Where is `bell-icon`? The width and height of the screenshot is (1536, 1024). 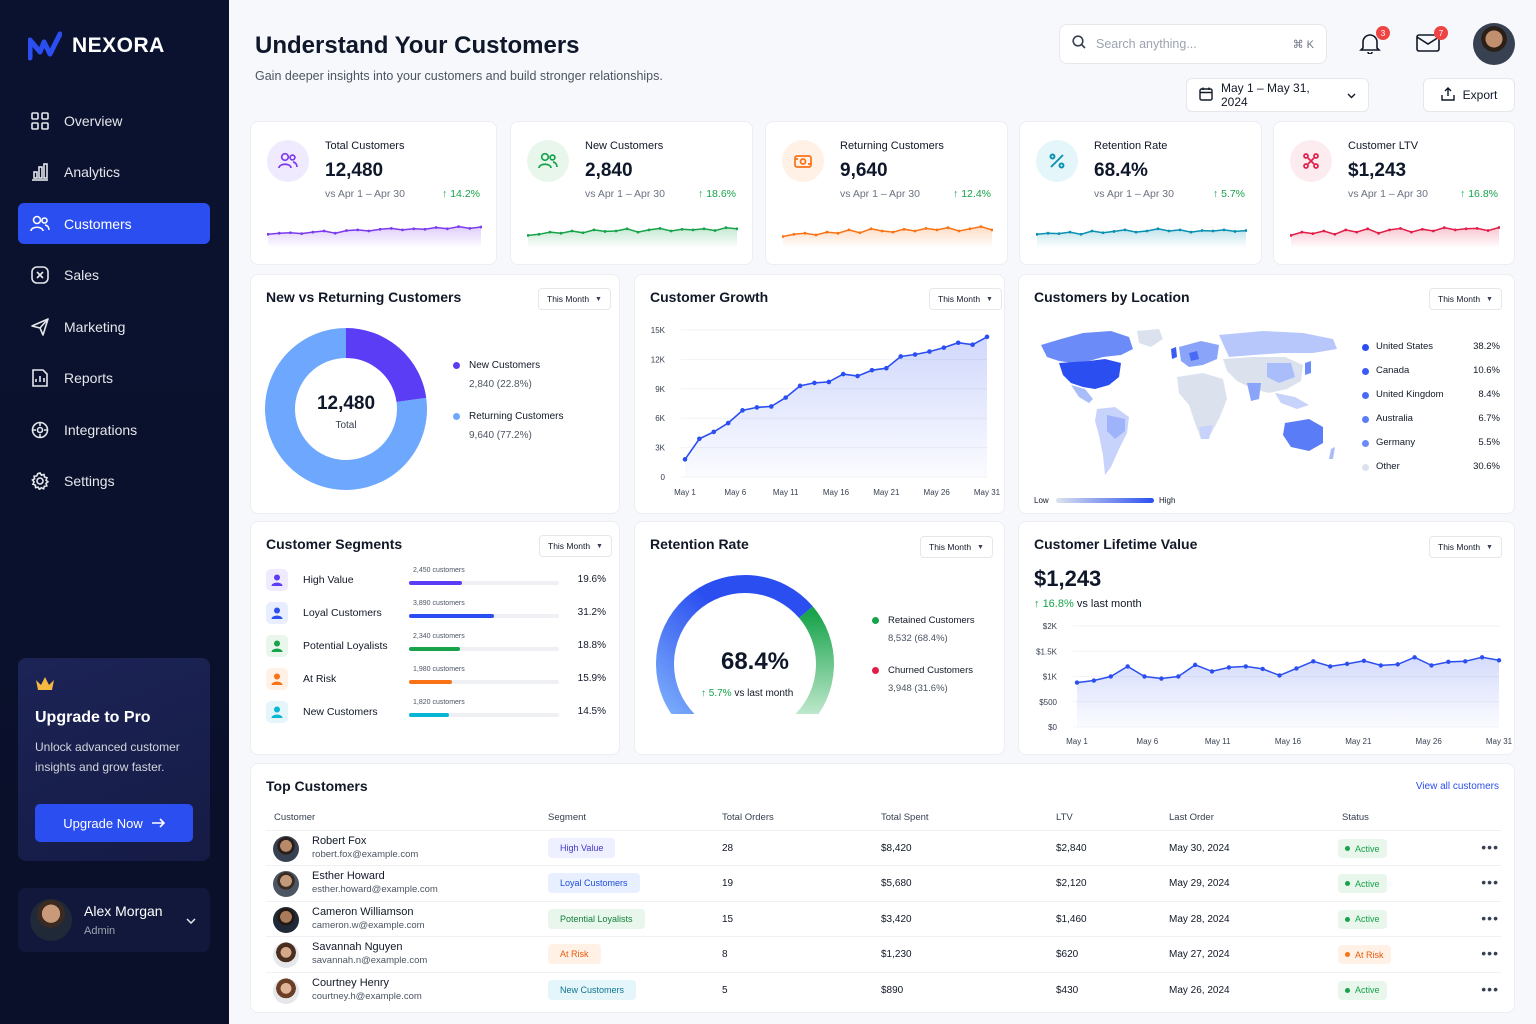 bell-icon is located at coordinates (1370, 45).